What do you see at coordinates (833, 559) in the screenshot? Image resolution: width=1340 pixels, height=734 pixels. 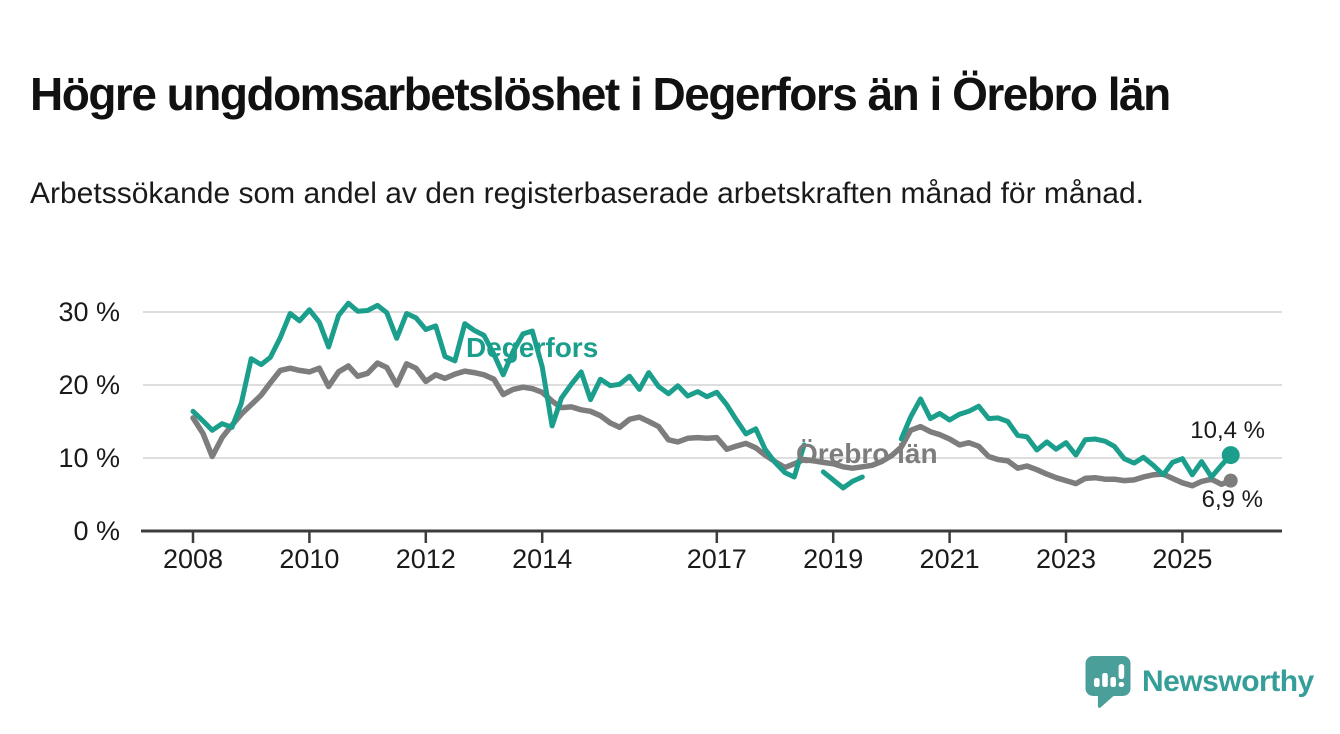 I see `x-tick-label-2019: 2019` at bounding box center [833, 559].